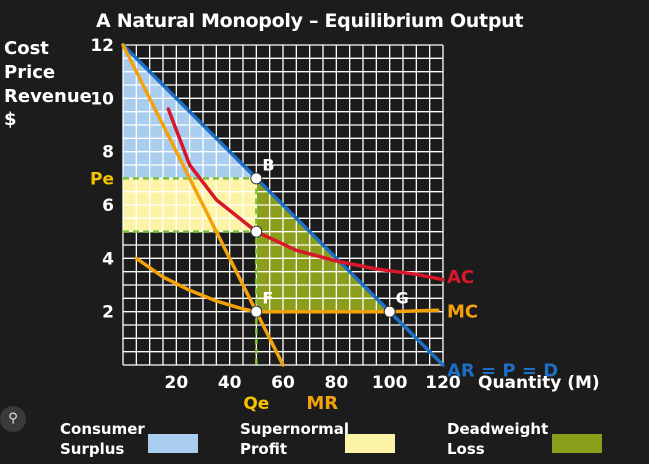  Describe the element at coordinates (230, 383) in the screenshot. I see `x-tick-label: 40` at that location.